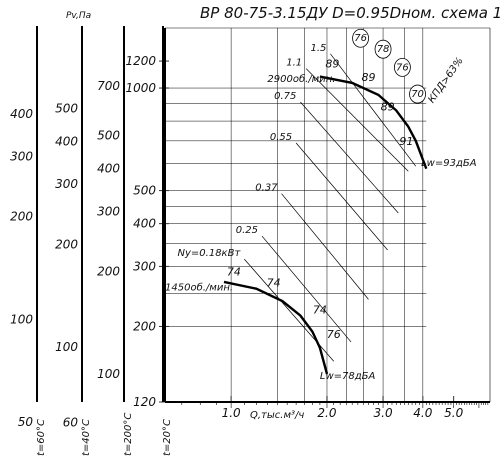 The image size is (500, 462). Describe the element at coordinates (108, 86) in the screenshot. I see `density-tick-label: 700` at that location.